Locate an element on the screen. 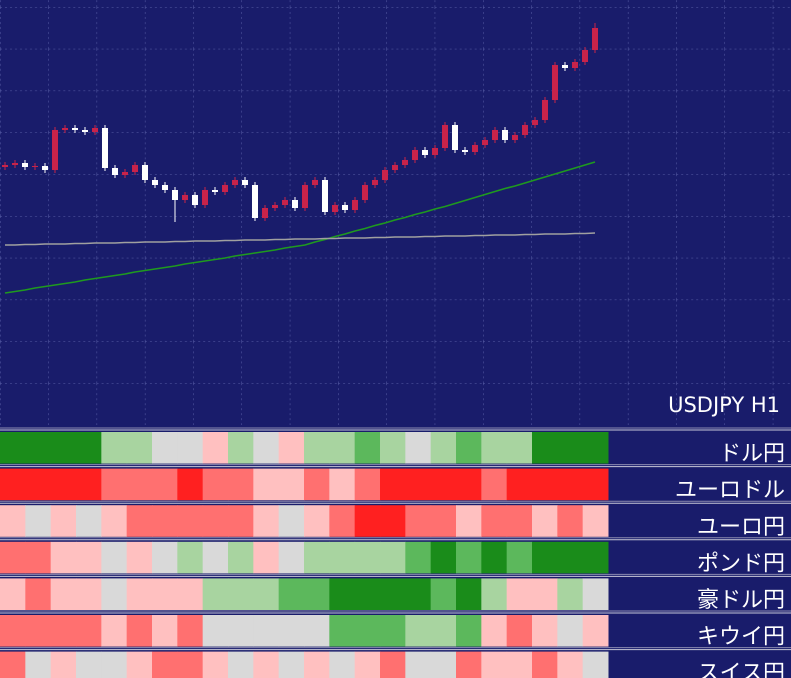 The image size is (791, 678). pair-label: ユーロドル is located at coordinates (730, 490).